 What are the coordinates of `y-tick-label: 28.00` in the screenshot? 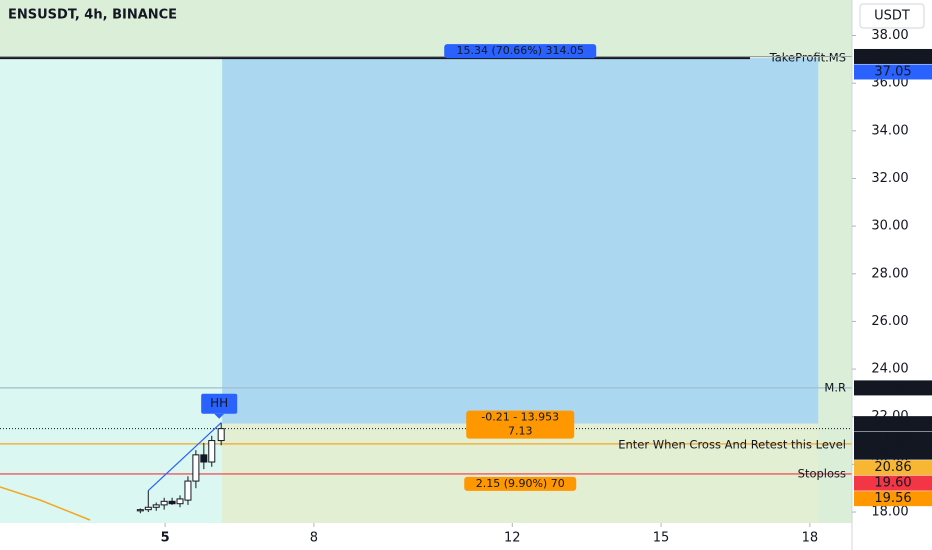 It's located at (889, 273).